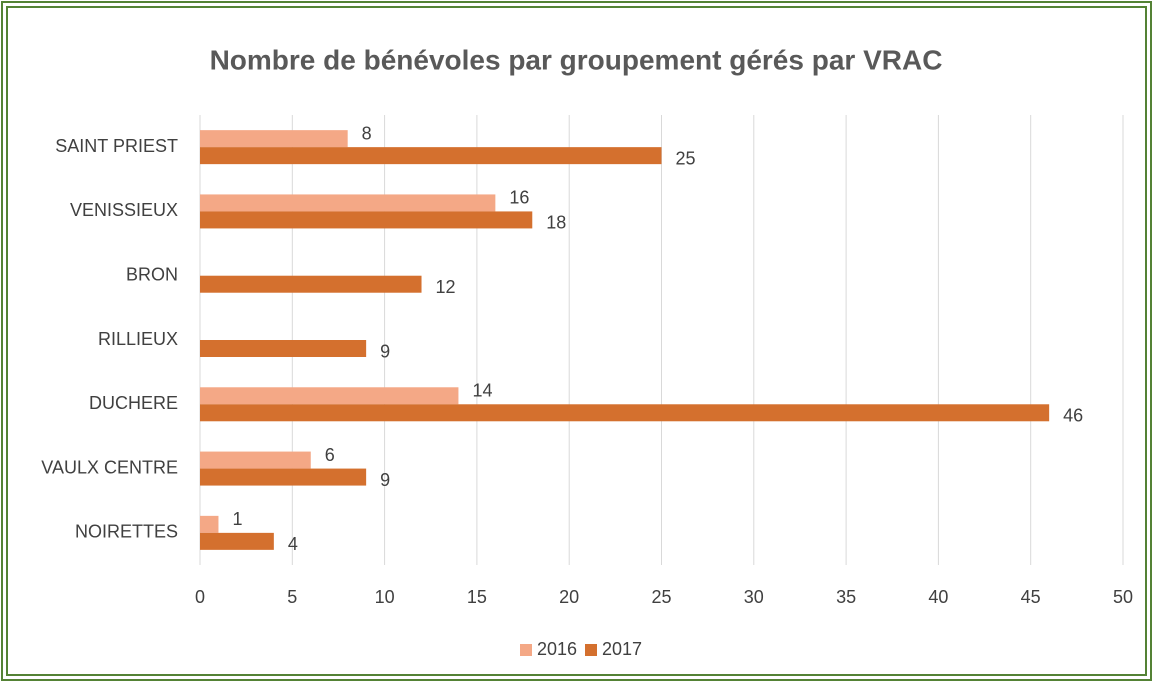 This screenshot has height=682, width=1153. Describe the element at coordinates (293, 544) in the screenshot. I see `data-label: 4` at that location.